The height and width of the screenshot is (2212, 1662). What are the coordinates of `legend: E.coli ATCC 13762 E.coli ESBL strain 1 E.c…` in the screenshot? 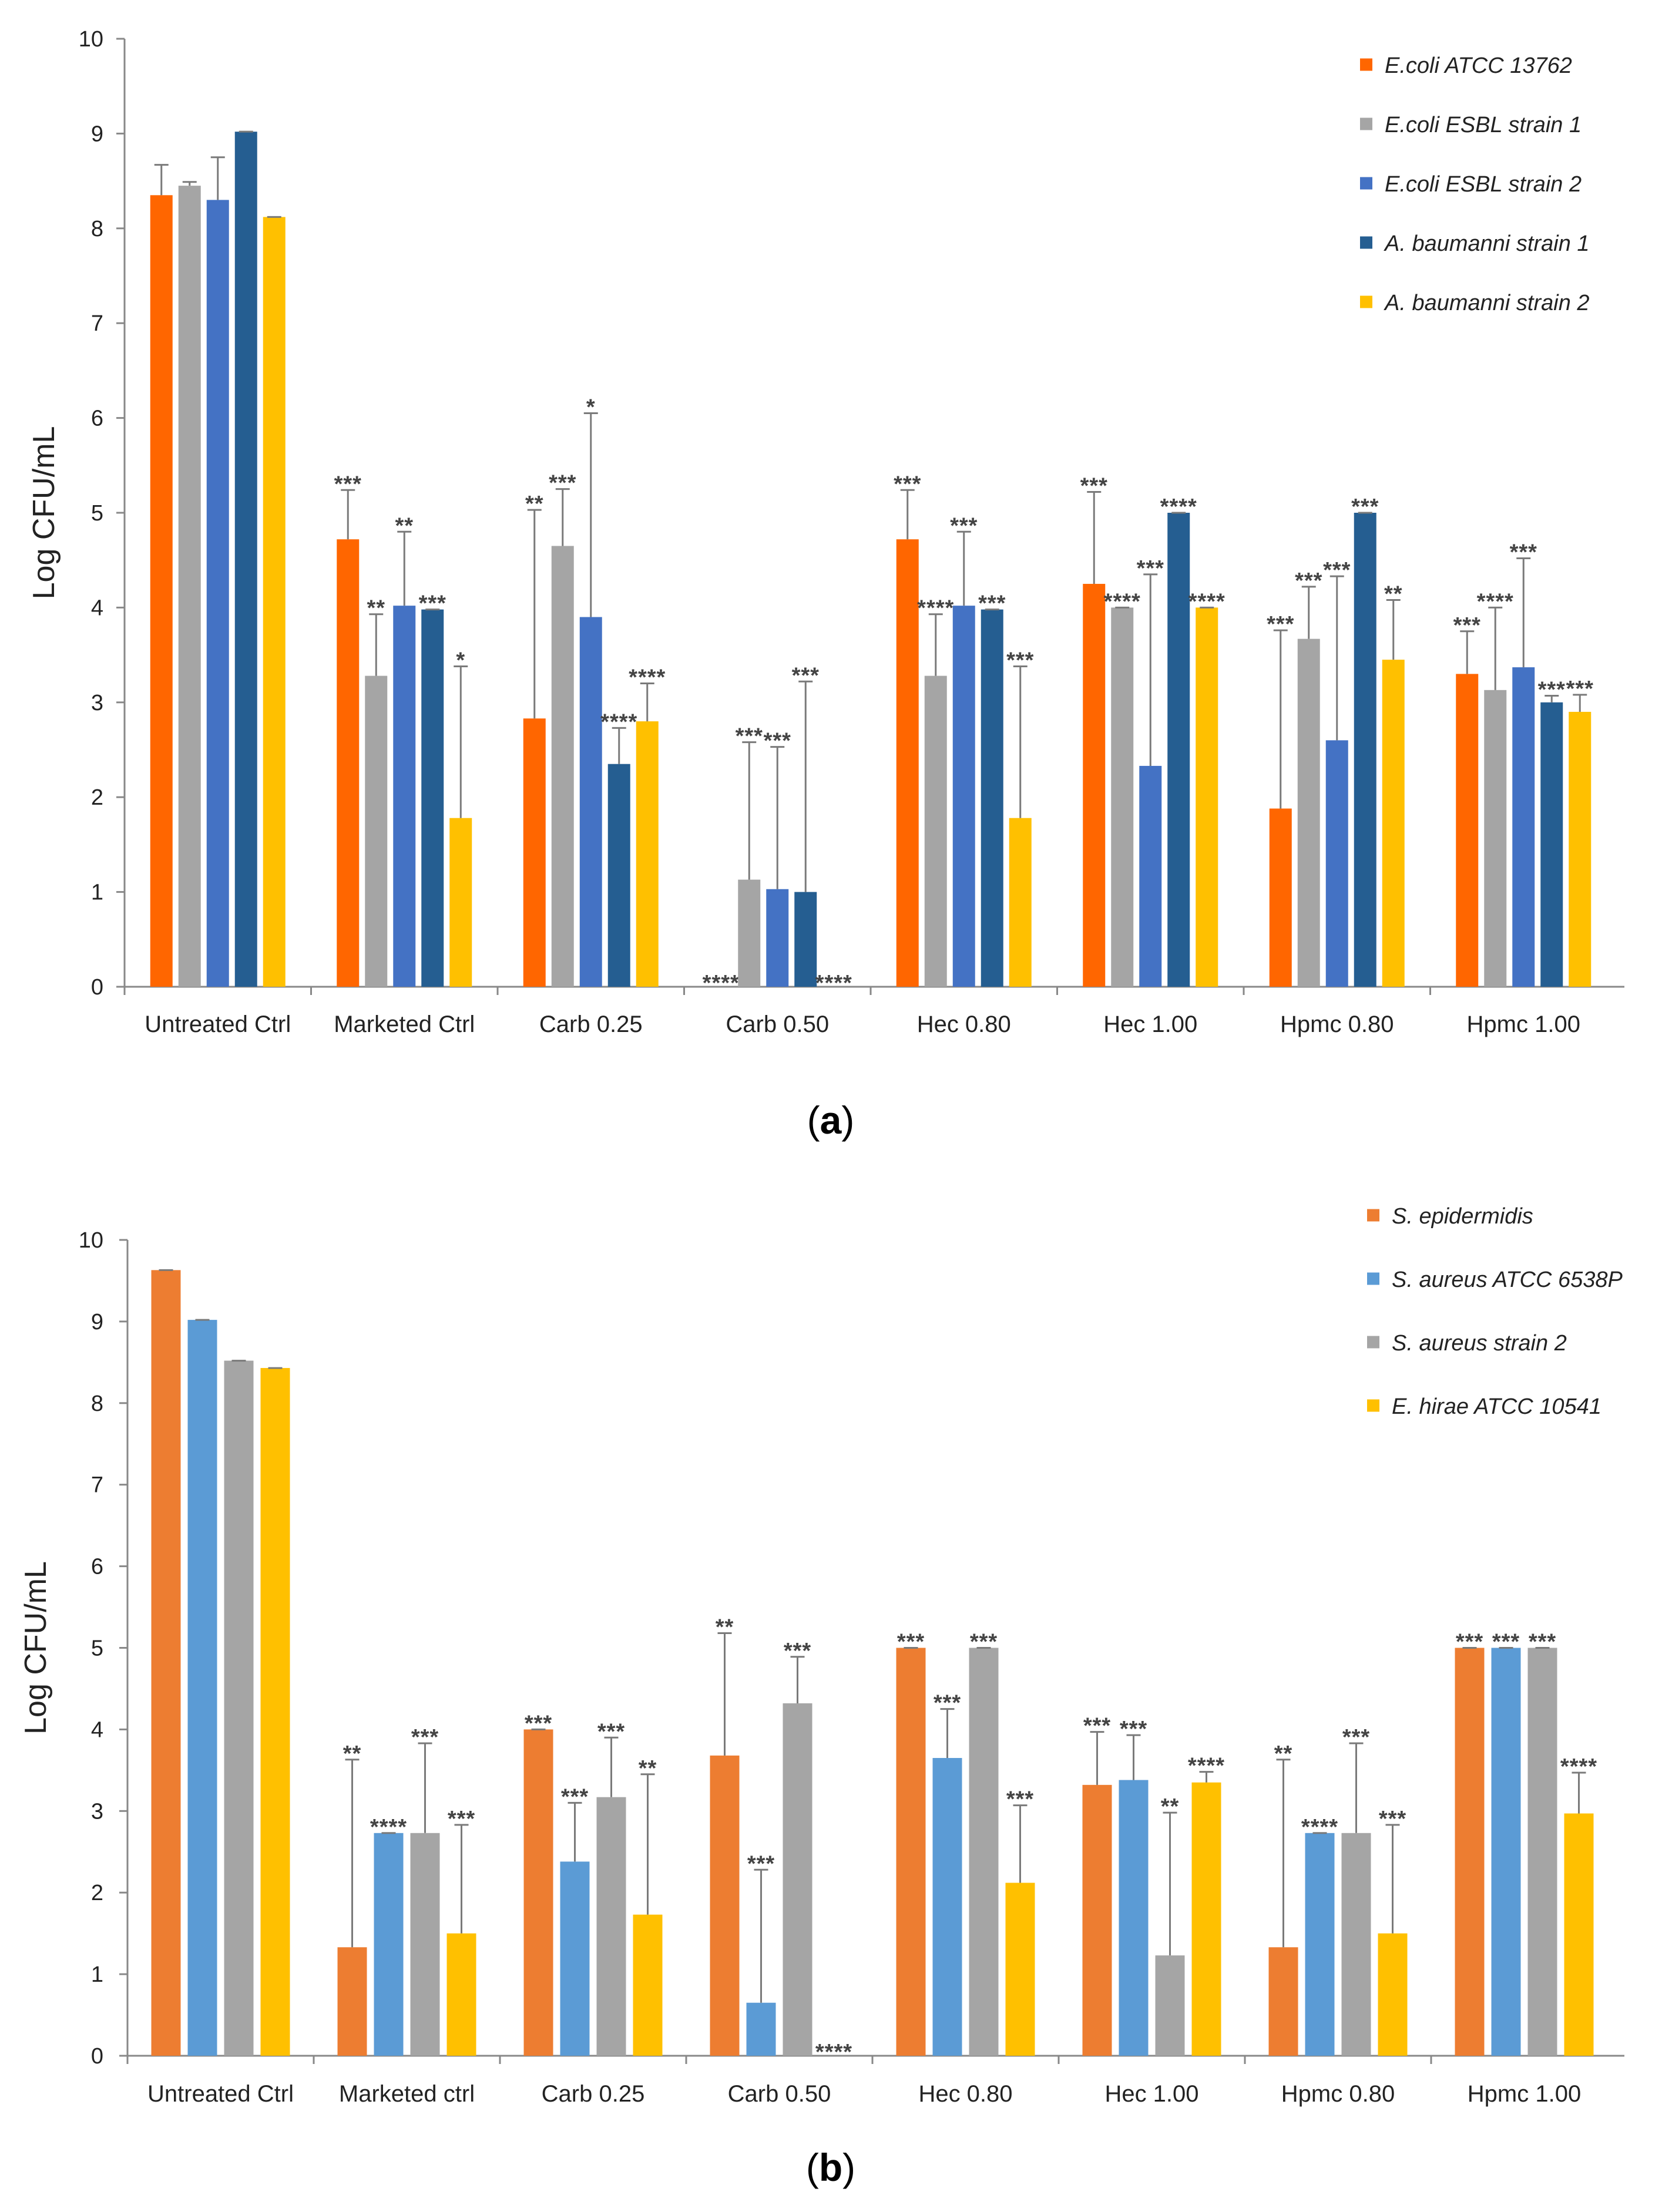 It's located at (1475, 184).